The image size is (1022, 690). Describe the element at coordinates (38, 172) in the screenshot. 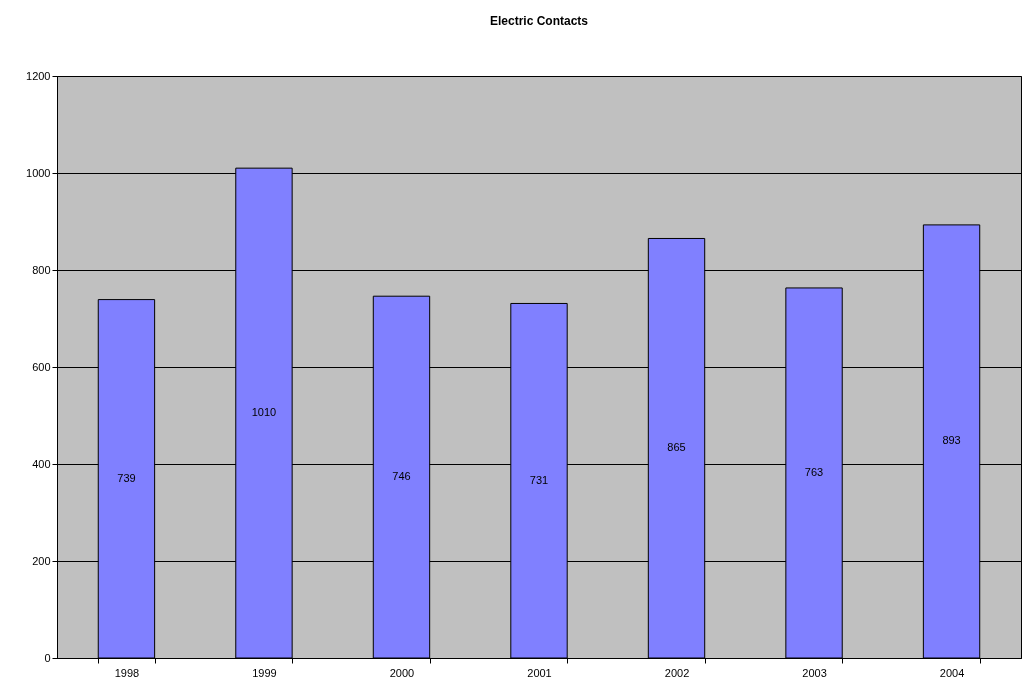

I see `y-tick-label: 1000` at that location.